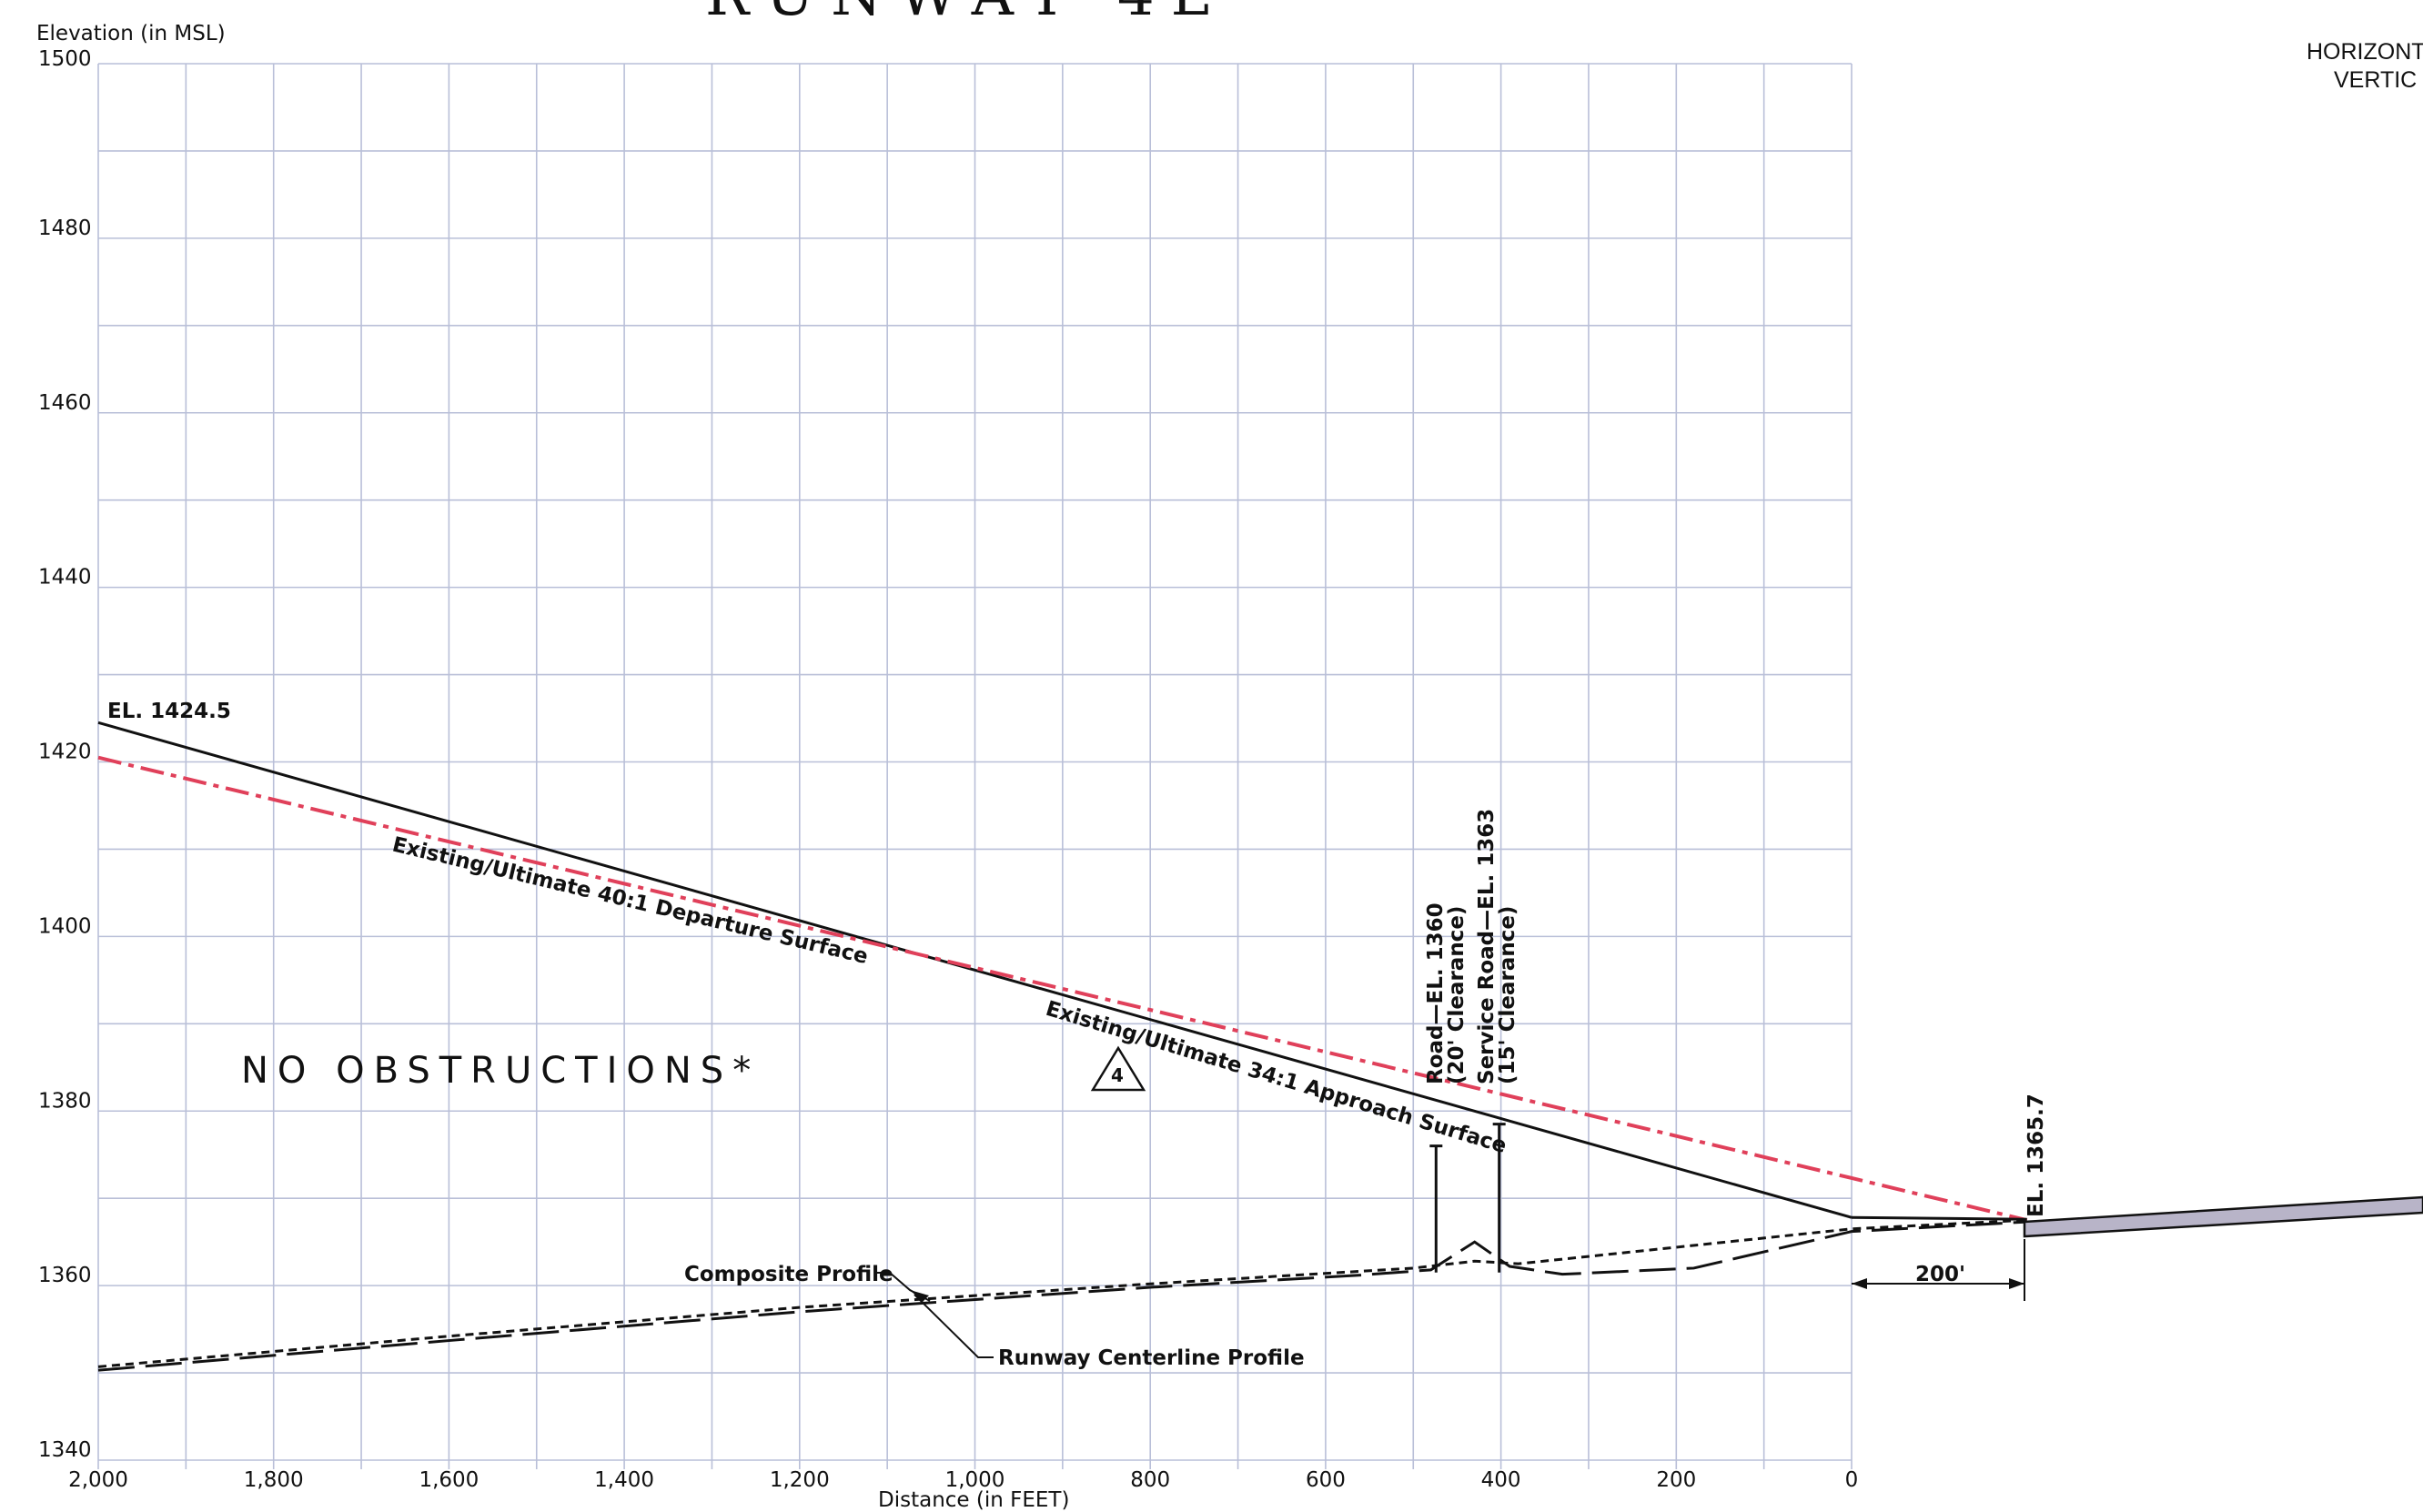  What do you see at coordinates (65, 1101) in the screenshot?
I see `y-tick-label: 1380` at bounding box center [65, 1101].